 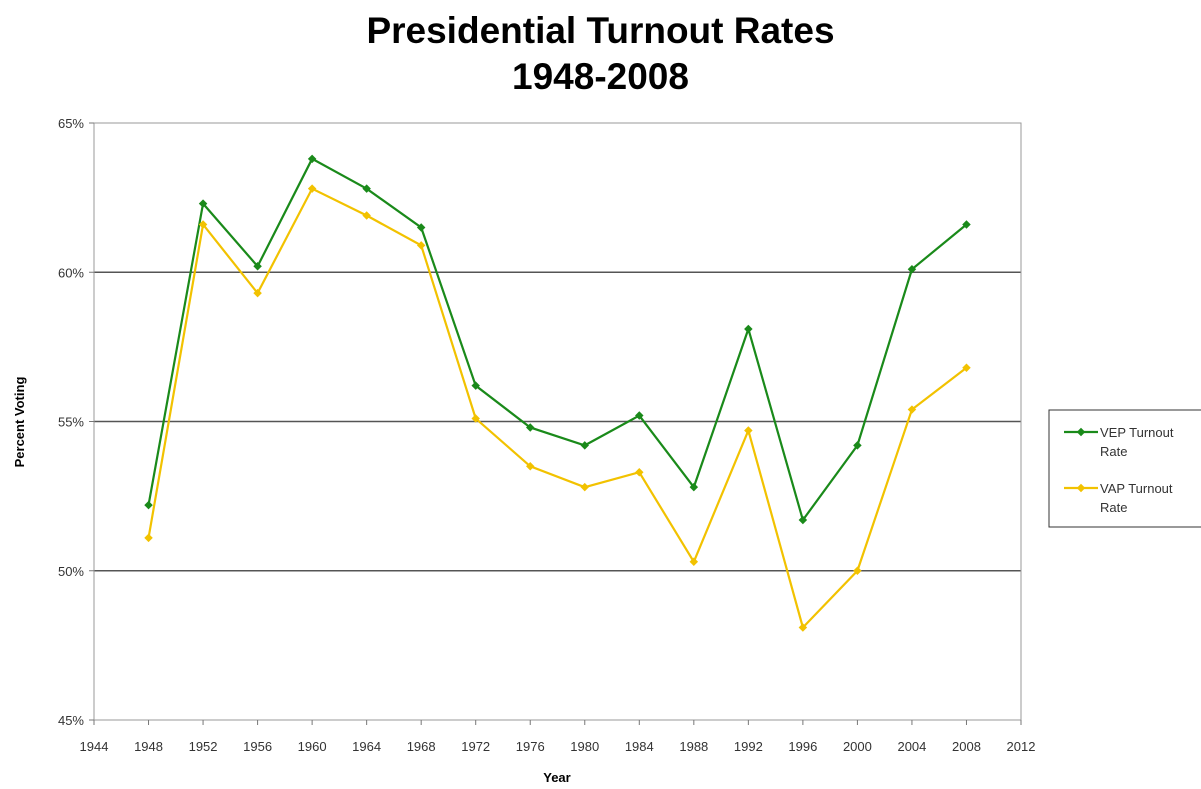 What do you see at coordinates (257, 746) in the screenshot?
I see `x-tick-label: 1956` at bounding box center [257, 746].